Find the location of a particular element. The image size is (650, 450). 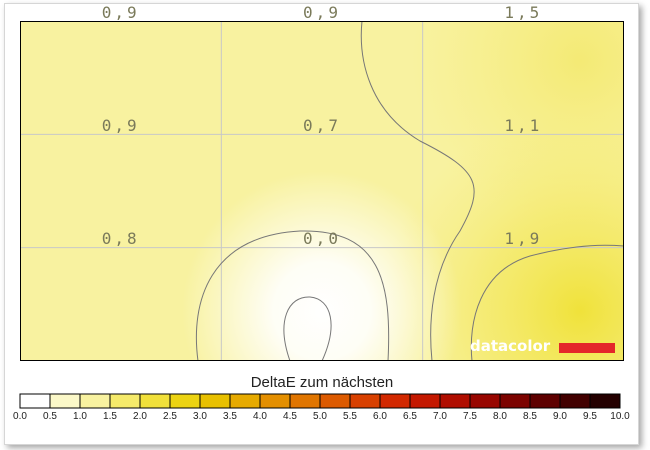

colorscale-tick-label: 4.0 is located at coordinates (260, 416).